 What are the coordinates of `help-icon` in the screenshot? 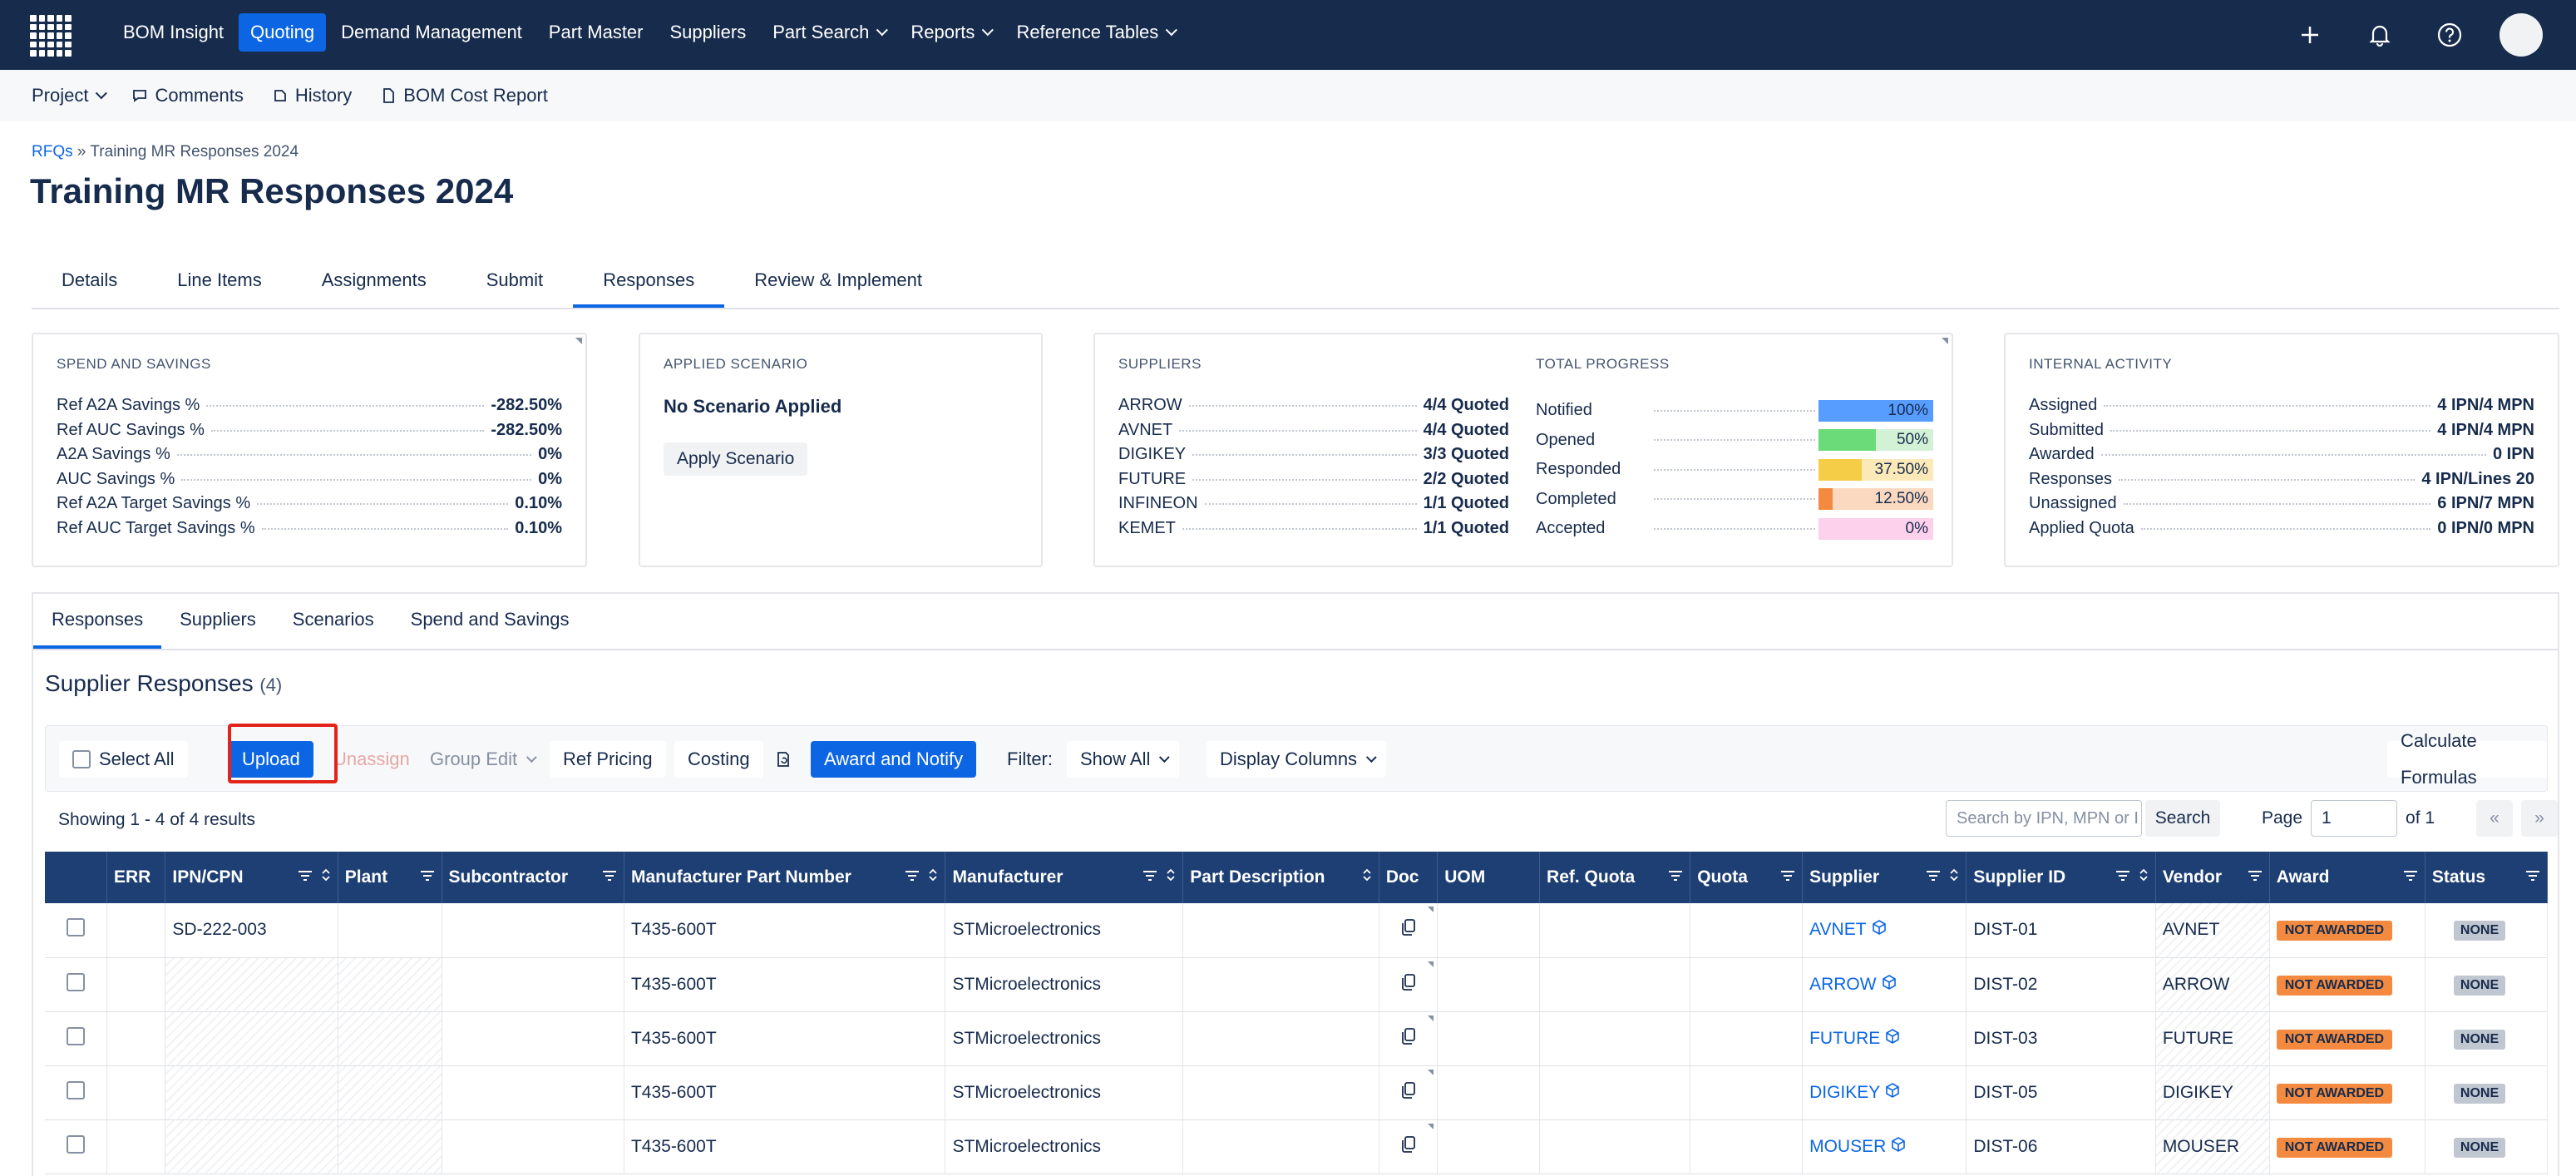 It's located at (2450, 35).